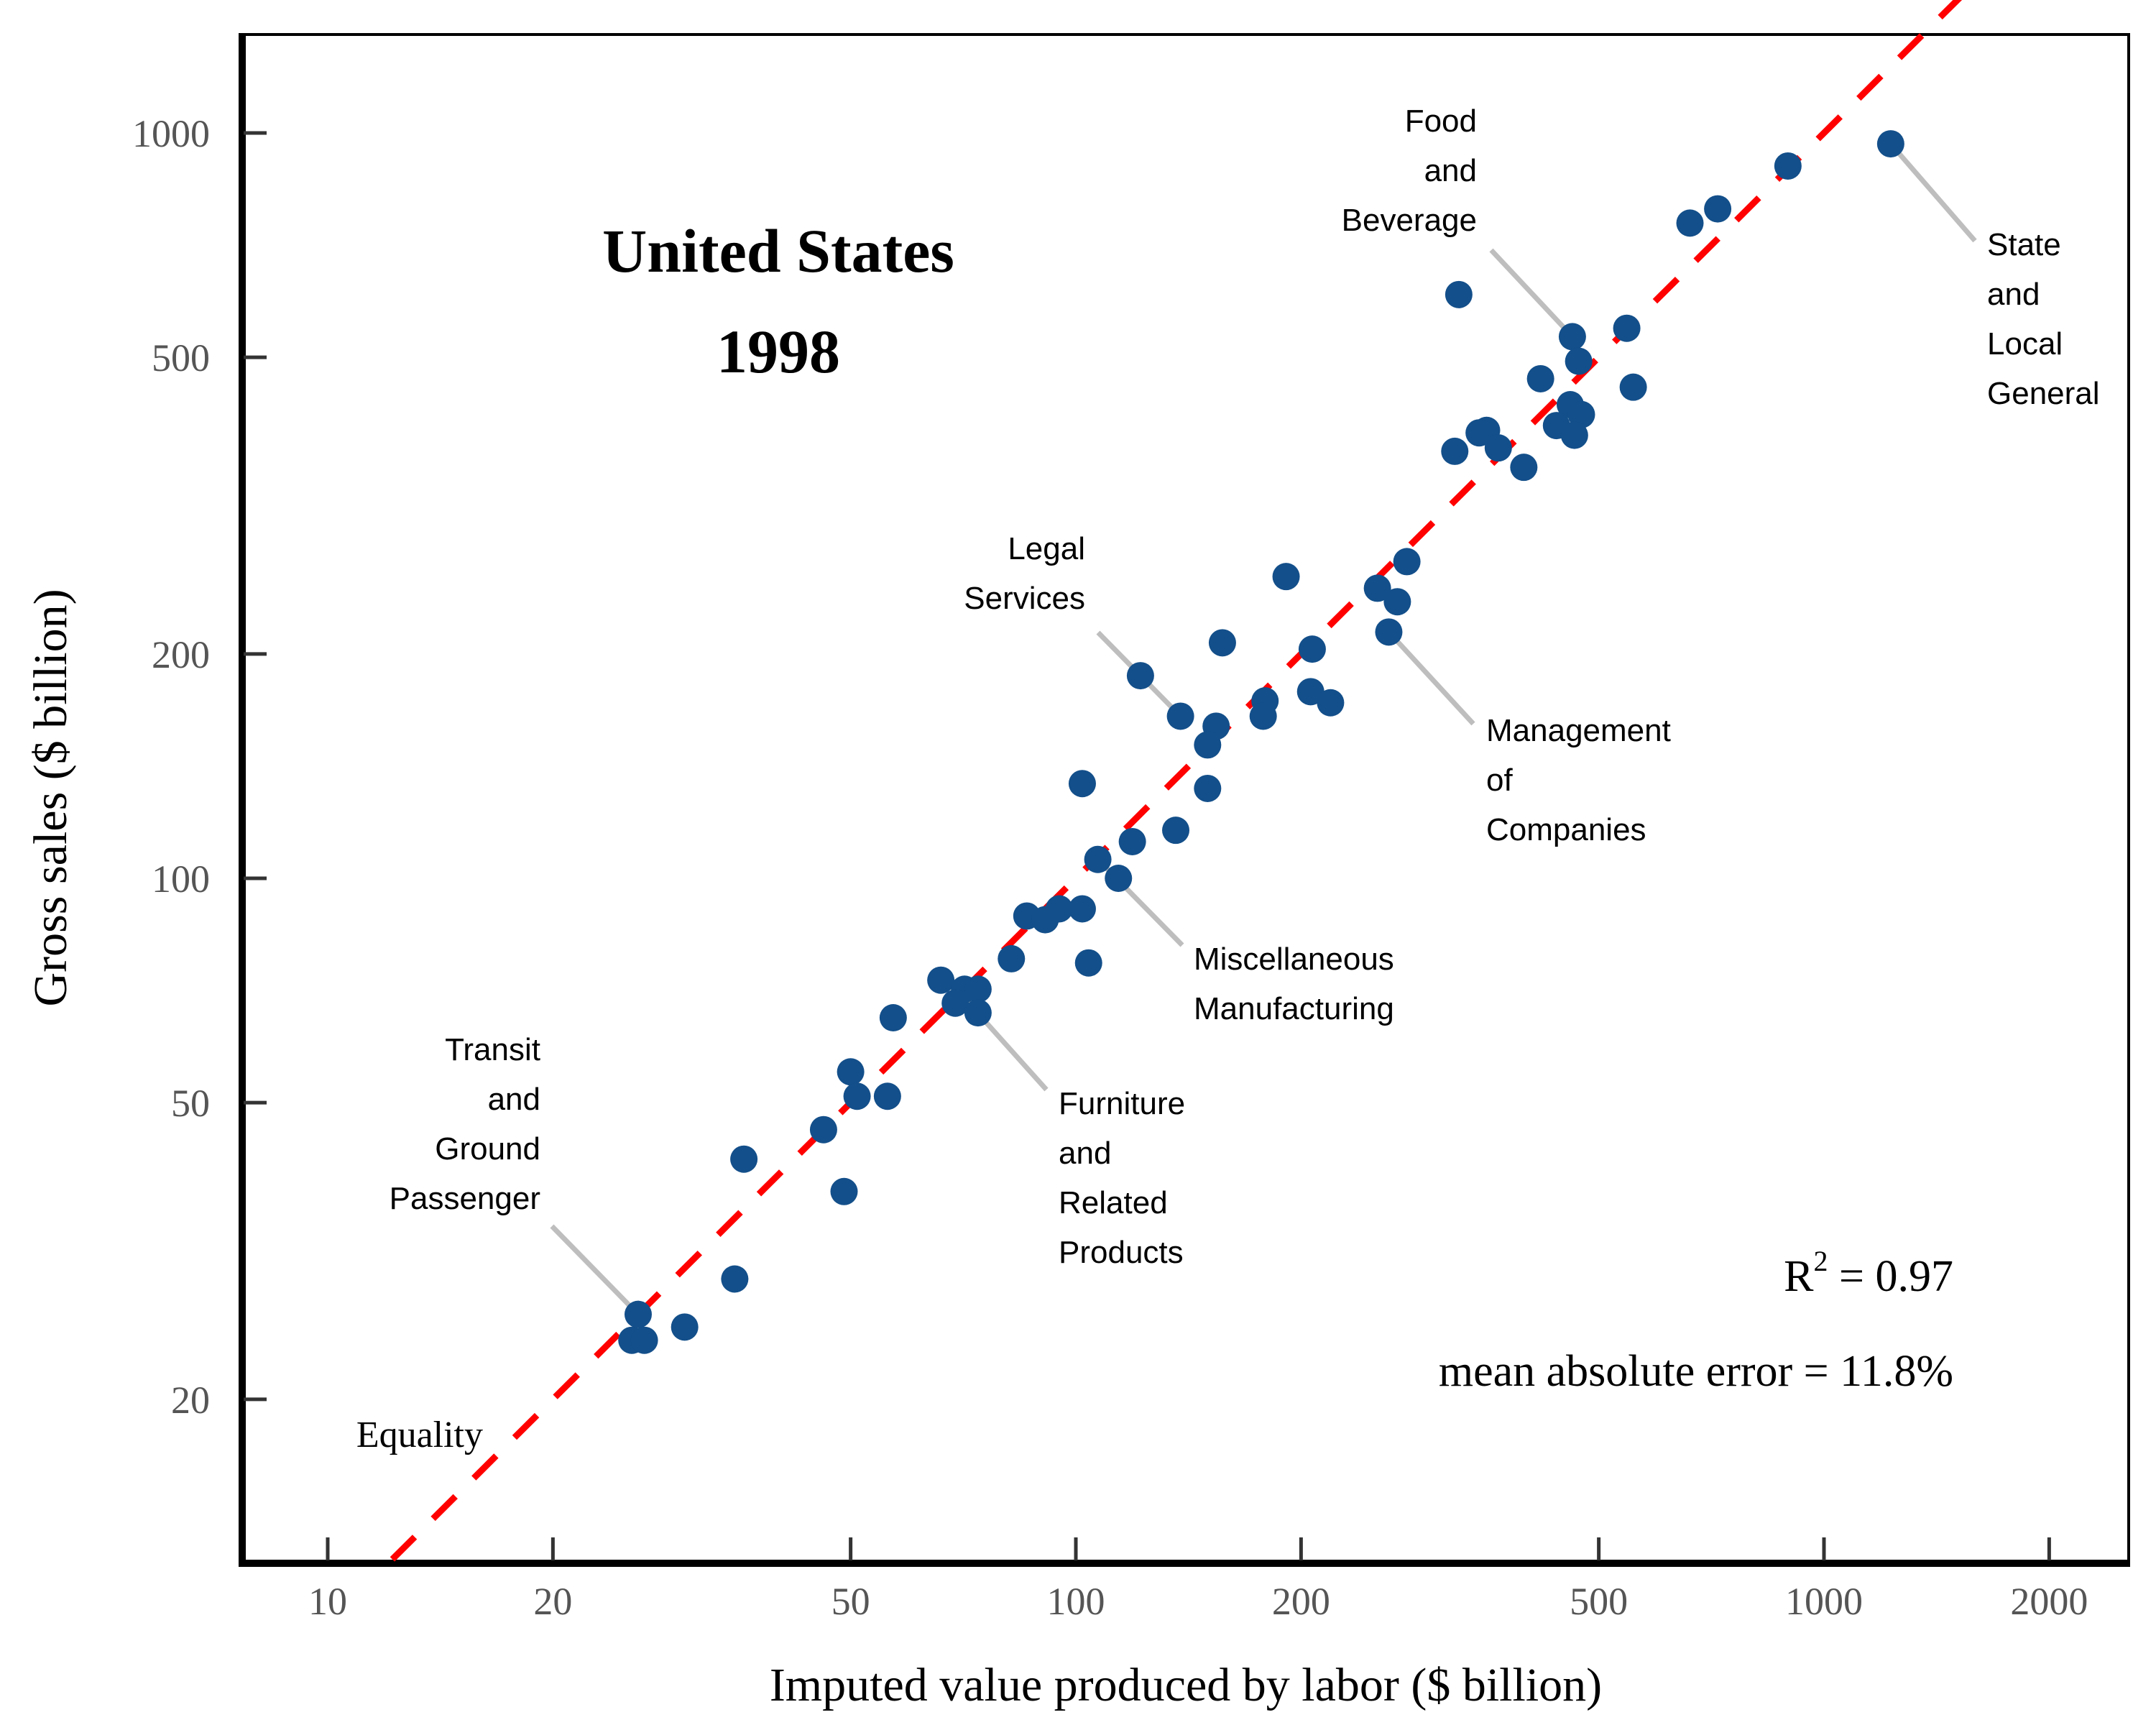 This screenshot has height=1725, width=2156. Describe the element at coordinates (327, 1601) in the screenshot. I see `x-tick-label: 10` at that location.